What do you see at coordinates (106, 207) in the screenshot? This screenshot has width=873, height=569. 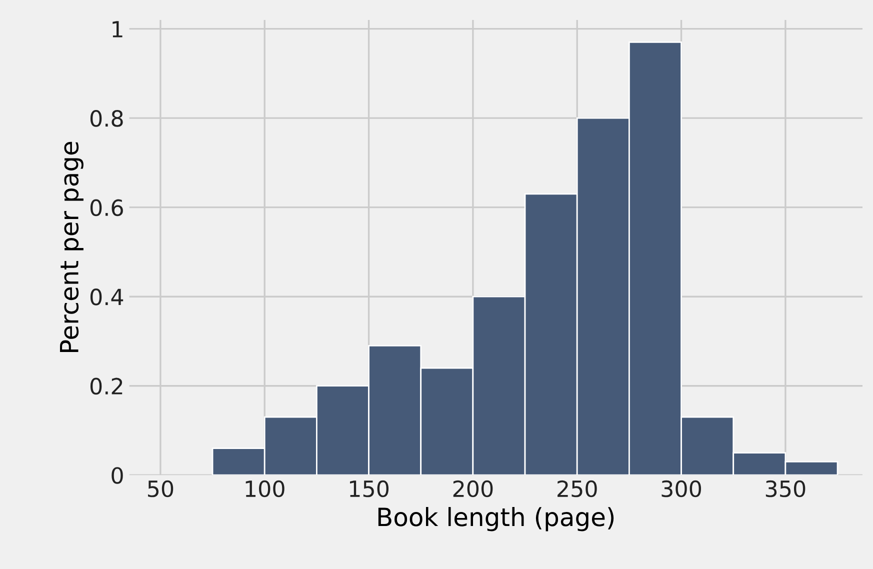 I see `y-tick-label: 0.6` at bounding box center [106, 207].